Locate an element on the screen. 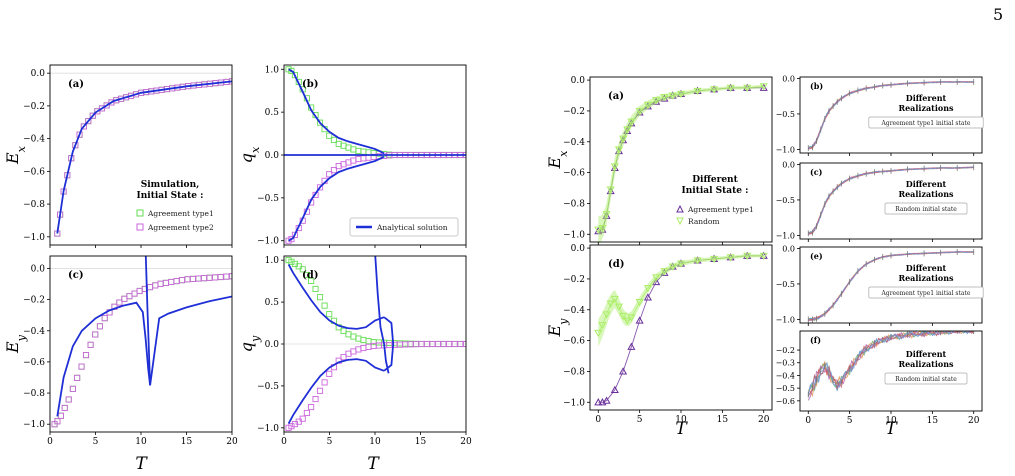 This screenshot has width=1015, height=476. x-axis-label: T is located at coordinates (681, 429).